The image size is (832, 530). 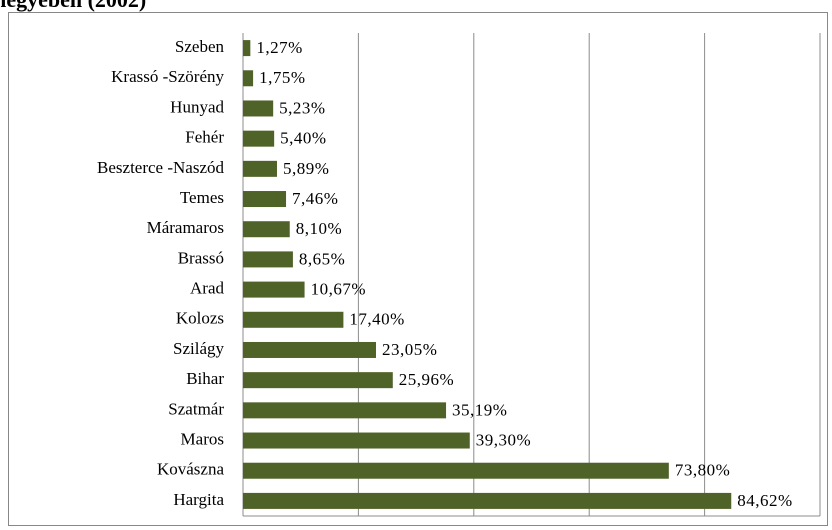 What do you see at coordinates (202, 197) in the screenshot?
I see `y-tick-label: Temes` at bounding box center [202, 197].